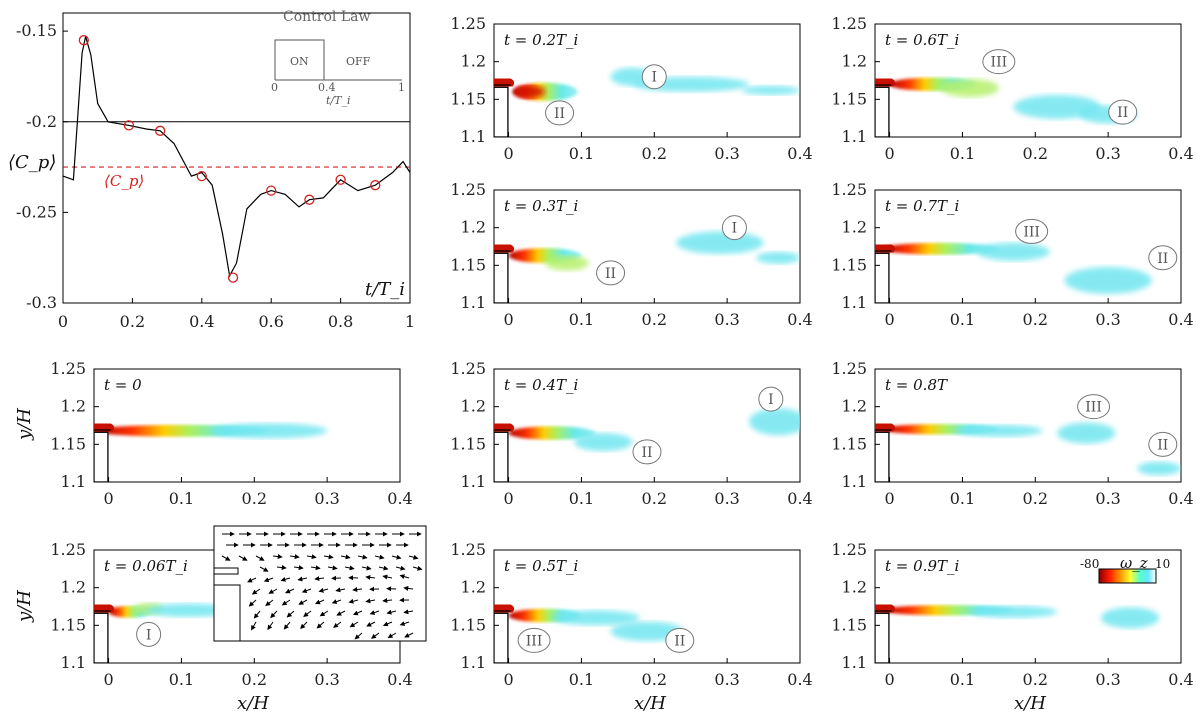 This screenshot has height=721, width=1196. Describe the element at coordinates (655, 78) in the screenshot. I see `vortex-label: I` at that location.